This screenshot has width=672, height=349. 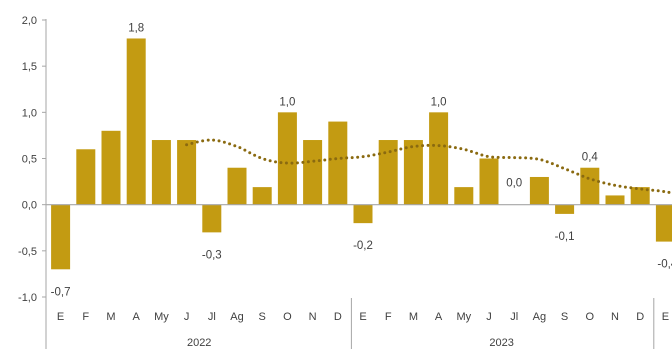 What do you see at coordinates (32, 182) in the screenshot?
I see `y-axis: -1,0 -0,5 0,0 0,5 1,0 1,5 2,0` at bounding box center [32, 182].